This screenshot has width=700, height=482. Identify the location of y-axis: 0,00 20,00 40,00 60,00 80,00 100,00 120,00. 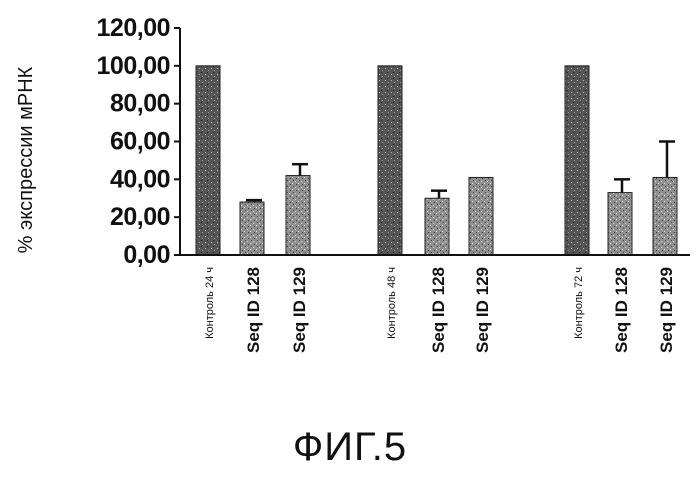
(138, 141).